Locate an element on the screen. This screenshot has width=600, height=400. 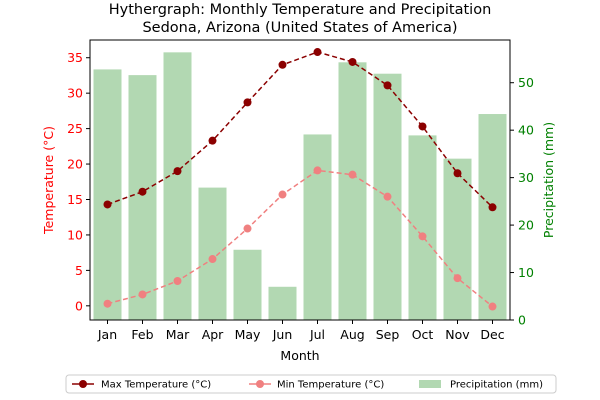
y-right-tick-label: 30 is located at coordinates (526, 177).